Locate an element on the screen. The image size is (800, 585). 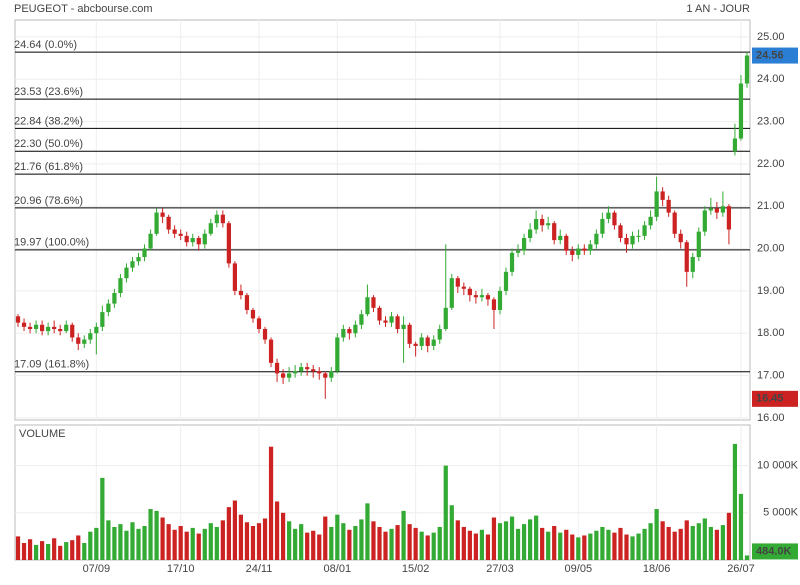
y-tick-label: 16.00 is located at coordinates (771, 418).